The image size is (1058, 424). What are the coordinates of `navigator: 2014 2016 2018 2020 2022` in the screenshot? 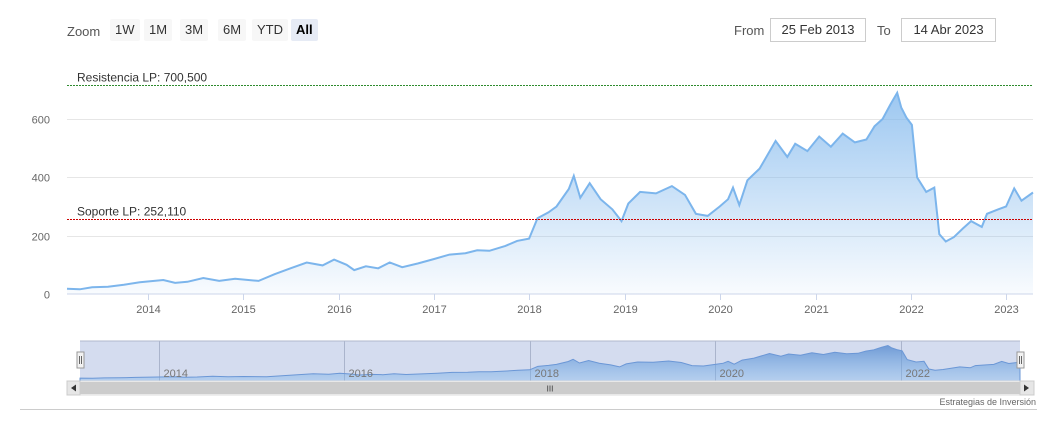 It's located at (550, 361).